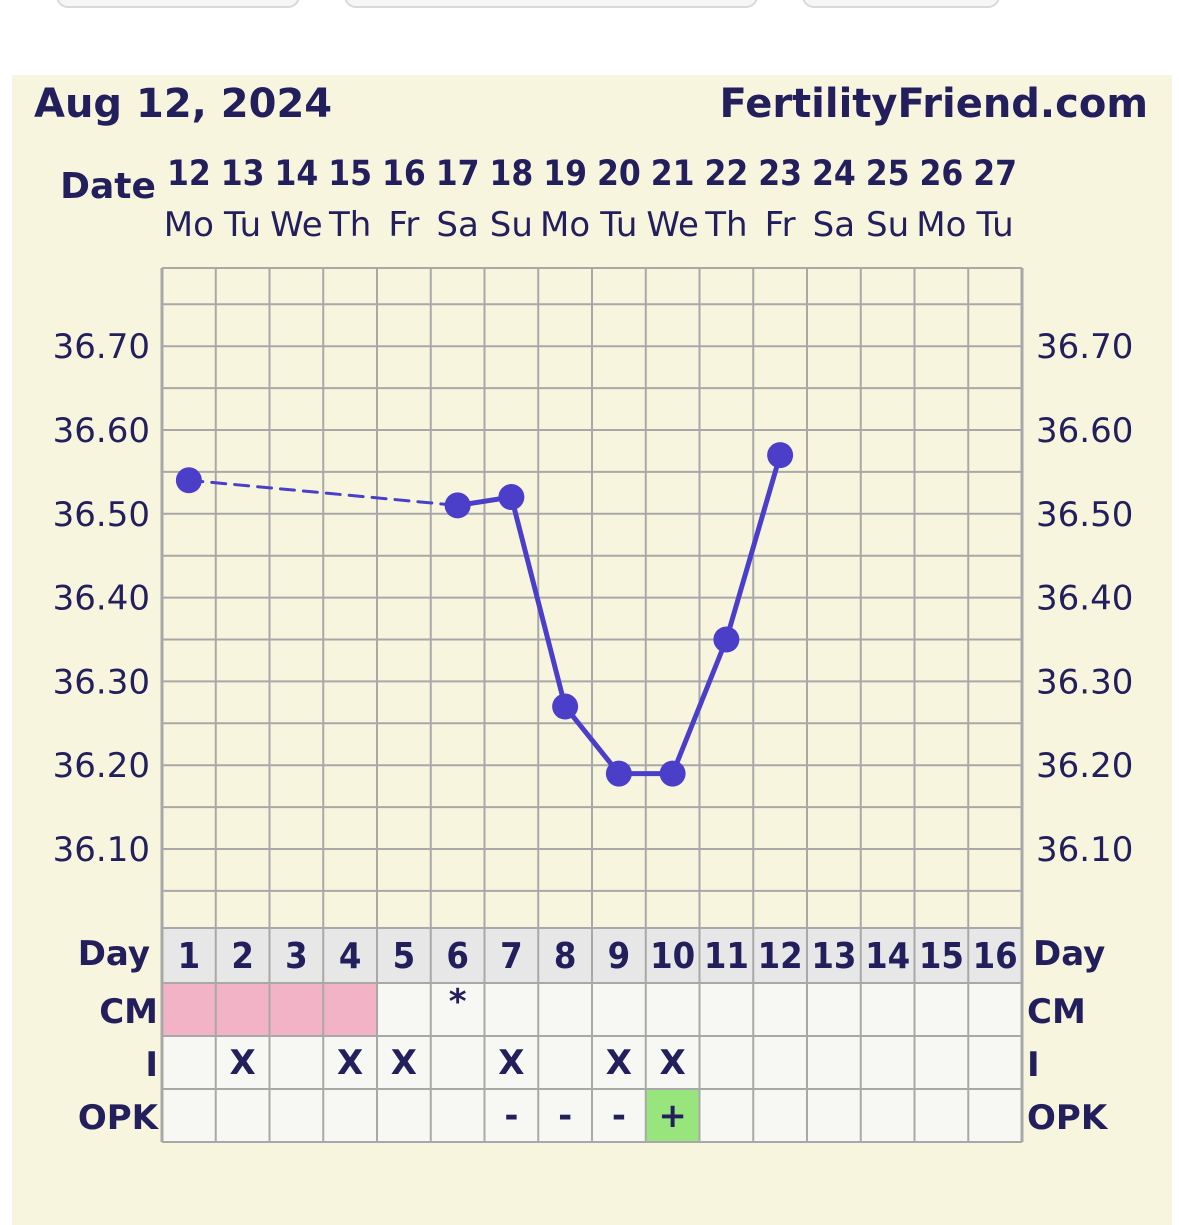 Image resolution: width=1179 pixels, height=1225 pixels. Describe the element at coordinates (242, 956) in the screenshot. I see `cycle-day-number: 2` at that location.